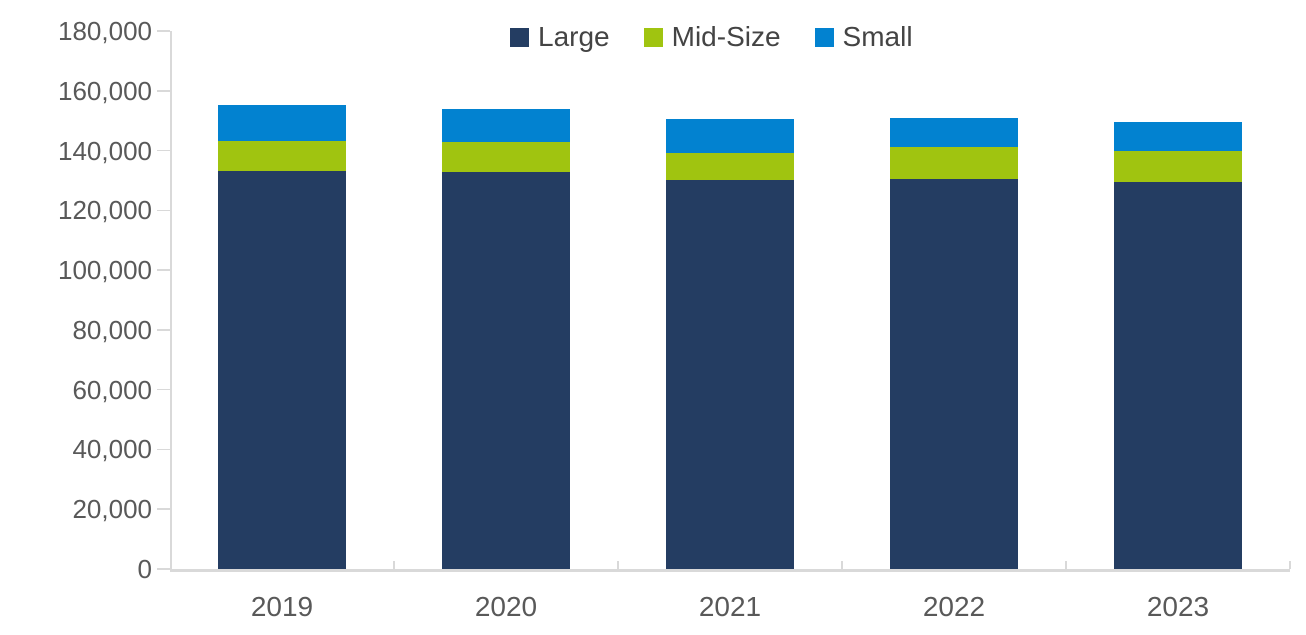 The image size is (1306, 635). What do you see at coordinates (954, 132) in the screenshot?
I see `bar-segment-small-2022` at bounding box center [954, 132].